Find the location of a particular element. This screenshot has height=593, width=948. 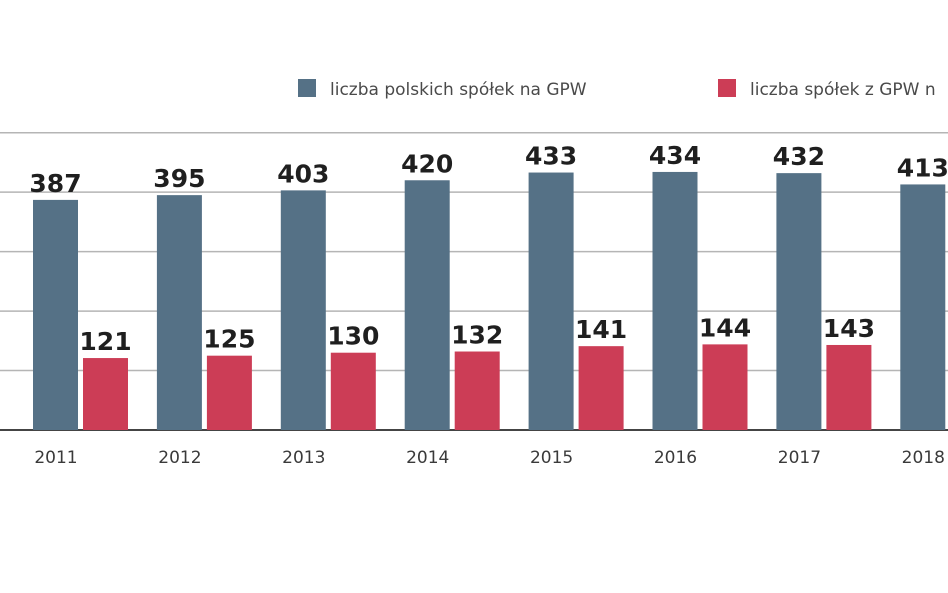

bar-polish-2016 is located at coordinates (675, 300).